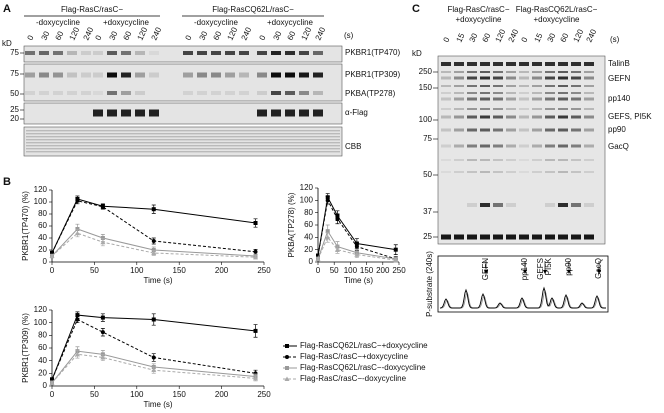 This screenshot has height=413, width=664. Describe the element at coordinates (25, 348) in the screenshot. I see `y-axis-label: PKBR1(TP309) (%)` at that location.